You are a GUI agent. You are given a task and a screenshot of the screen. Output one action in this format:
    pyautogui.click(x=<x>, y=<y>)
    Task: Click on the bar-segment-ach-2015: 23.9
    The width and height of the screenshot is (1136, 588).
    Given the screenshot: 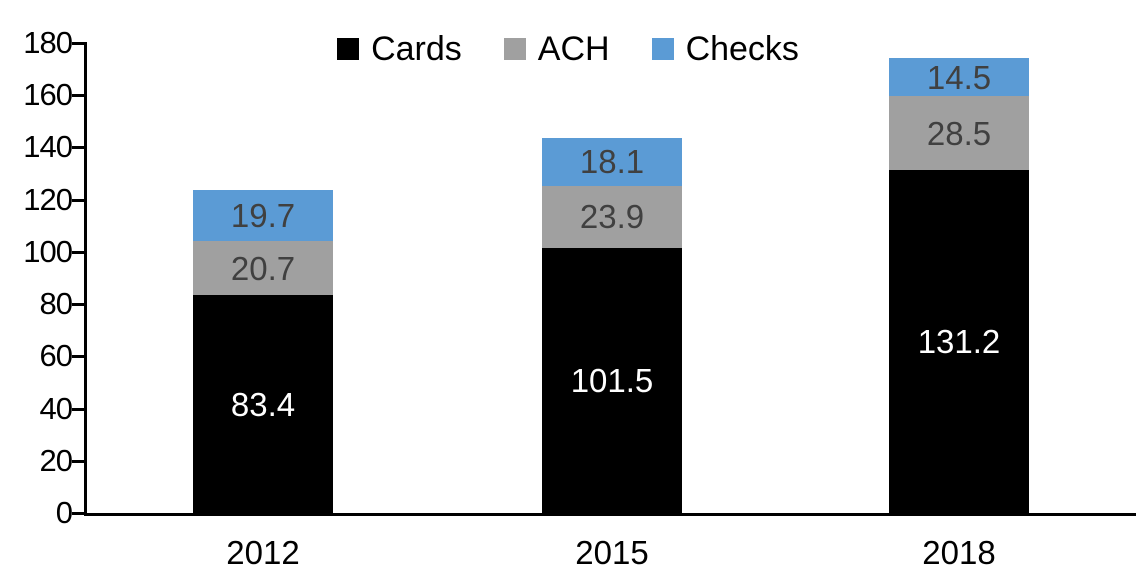 What is the action you would take?
    pyautogui.click(x=612, y=216)
    